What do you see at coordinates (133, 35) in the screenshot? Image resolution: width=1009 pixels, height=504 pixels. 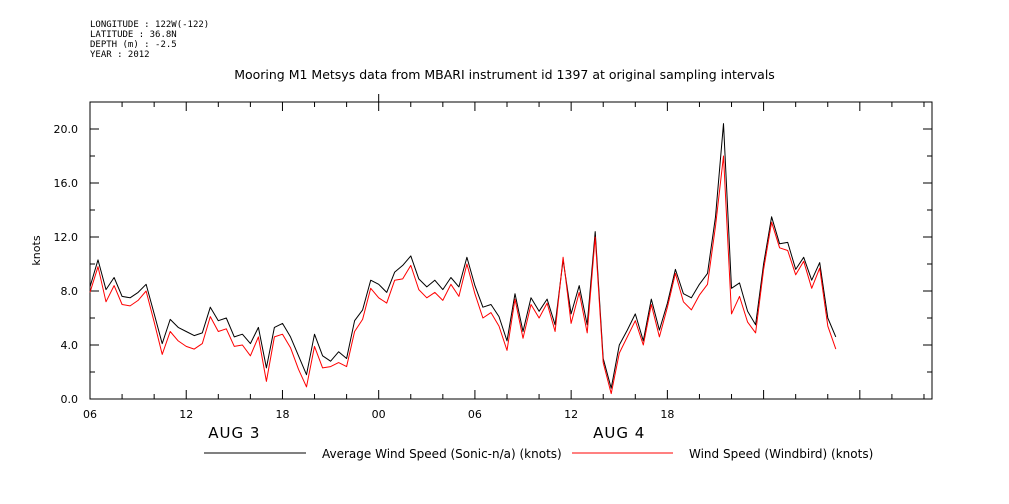 I see `latitude-label: LATITUDE : 36.8N` at bounding box center [133, 35].